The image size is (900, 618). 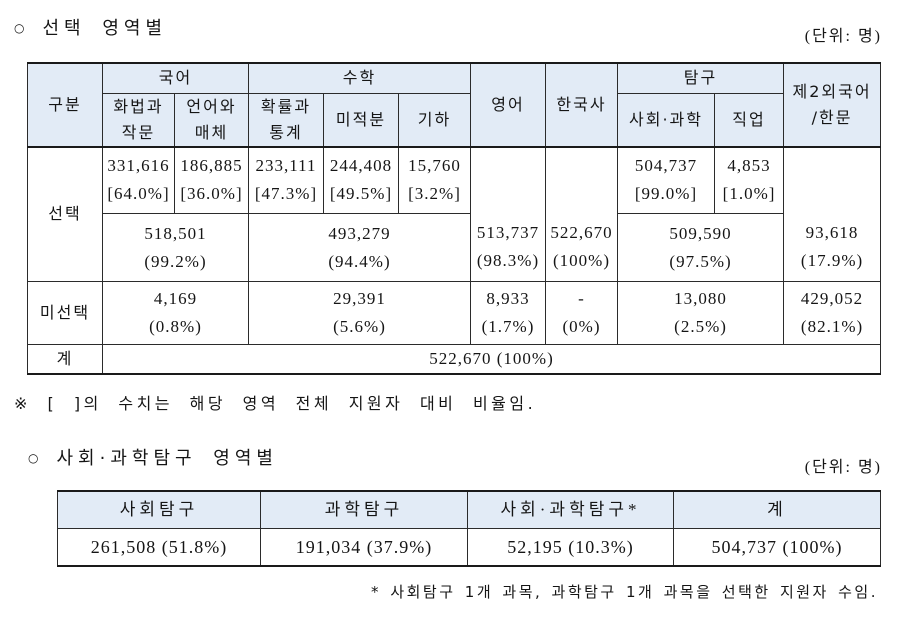 I want to click on header-second-foreign-language: 제2외국어 /한문, so click(x=832, y=104).